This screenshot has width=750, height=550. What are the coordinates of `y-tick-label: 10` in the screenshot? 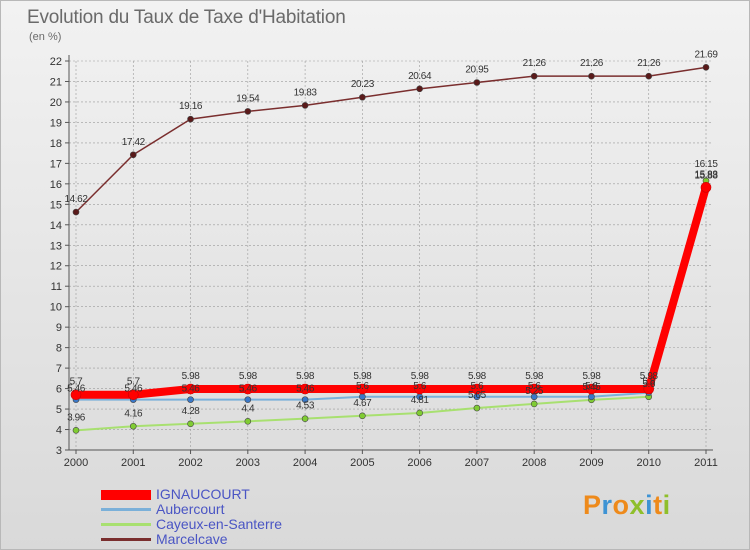 It's located at (56, 308).